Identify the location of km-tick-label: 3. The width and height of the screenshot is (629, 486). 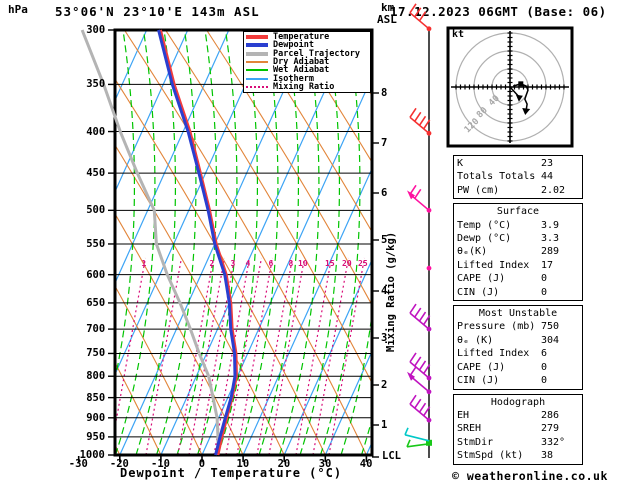
(384, 338).